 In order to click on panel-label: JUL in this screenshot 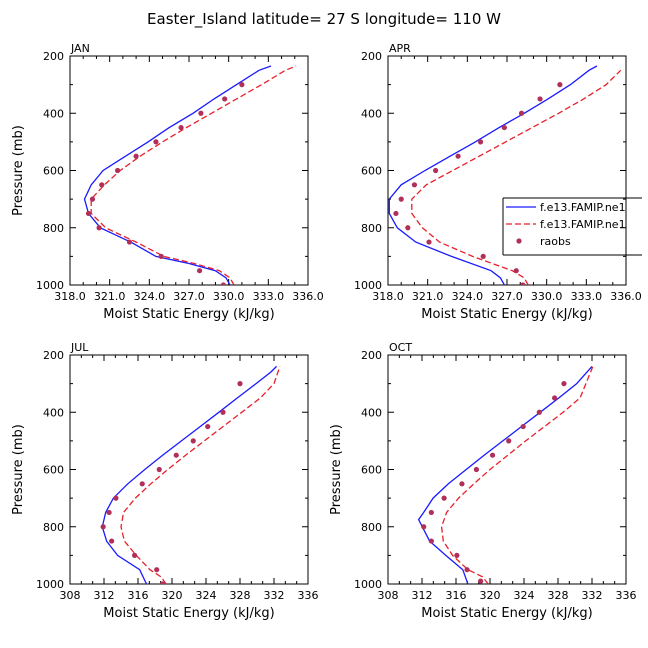, I will do `click(79, 347)`.